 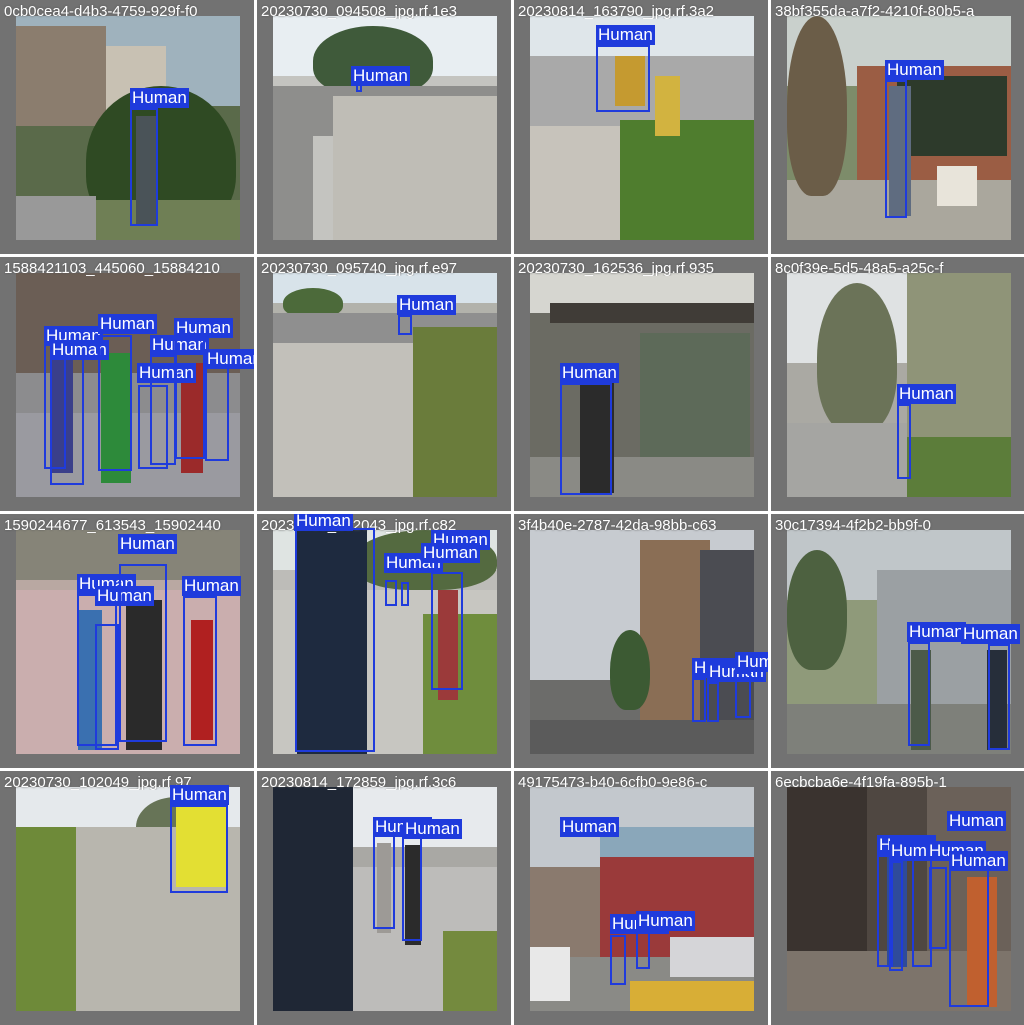 I want to click on tile-title: 20230730_094508_jpg.rf.1e3, so click(x=359, y=11).